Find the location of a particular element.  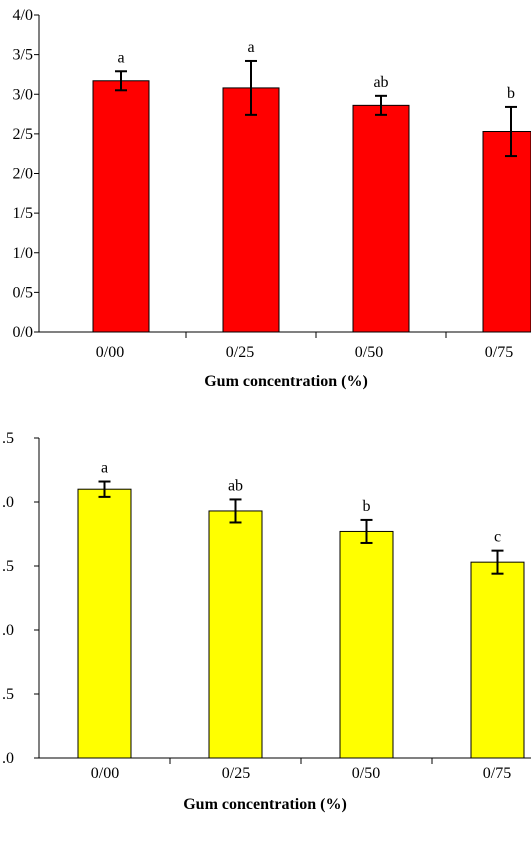

y-tick-label: 1/0 is located at coordinates (23, 253).